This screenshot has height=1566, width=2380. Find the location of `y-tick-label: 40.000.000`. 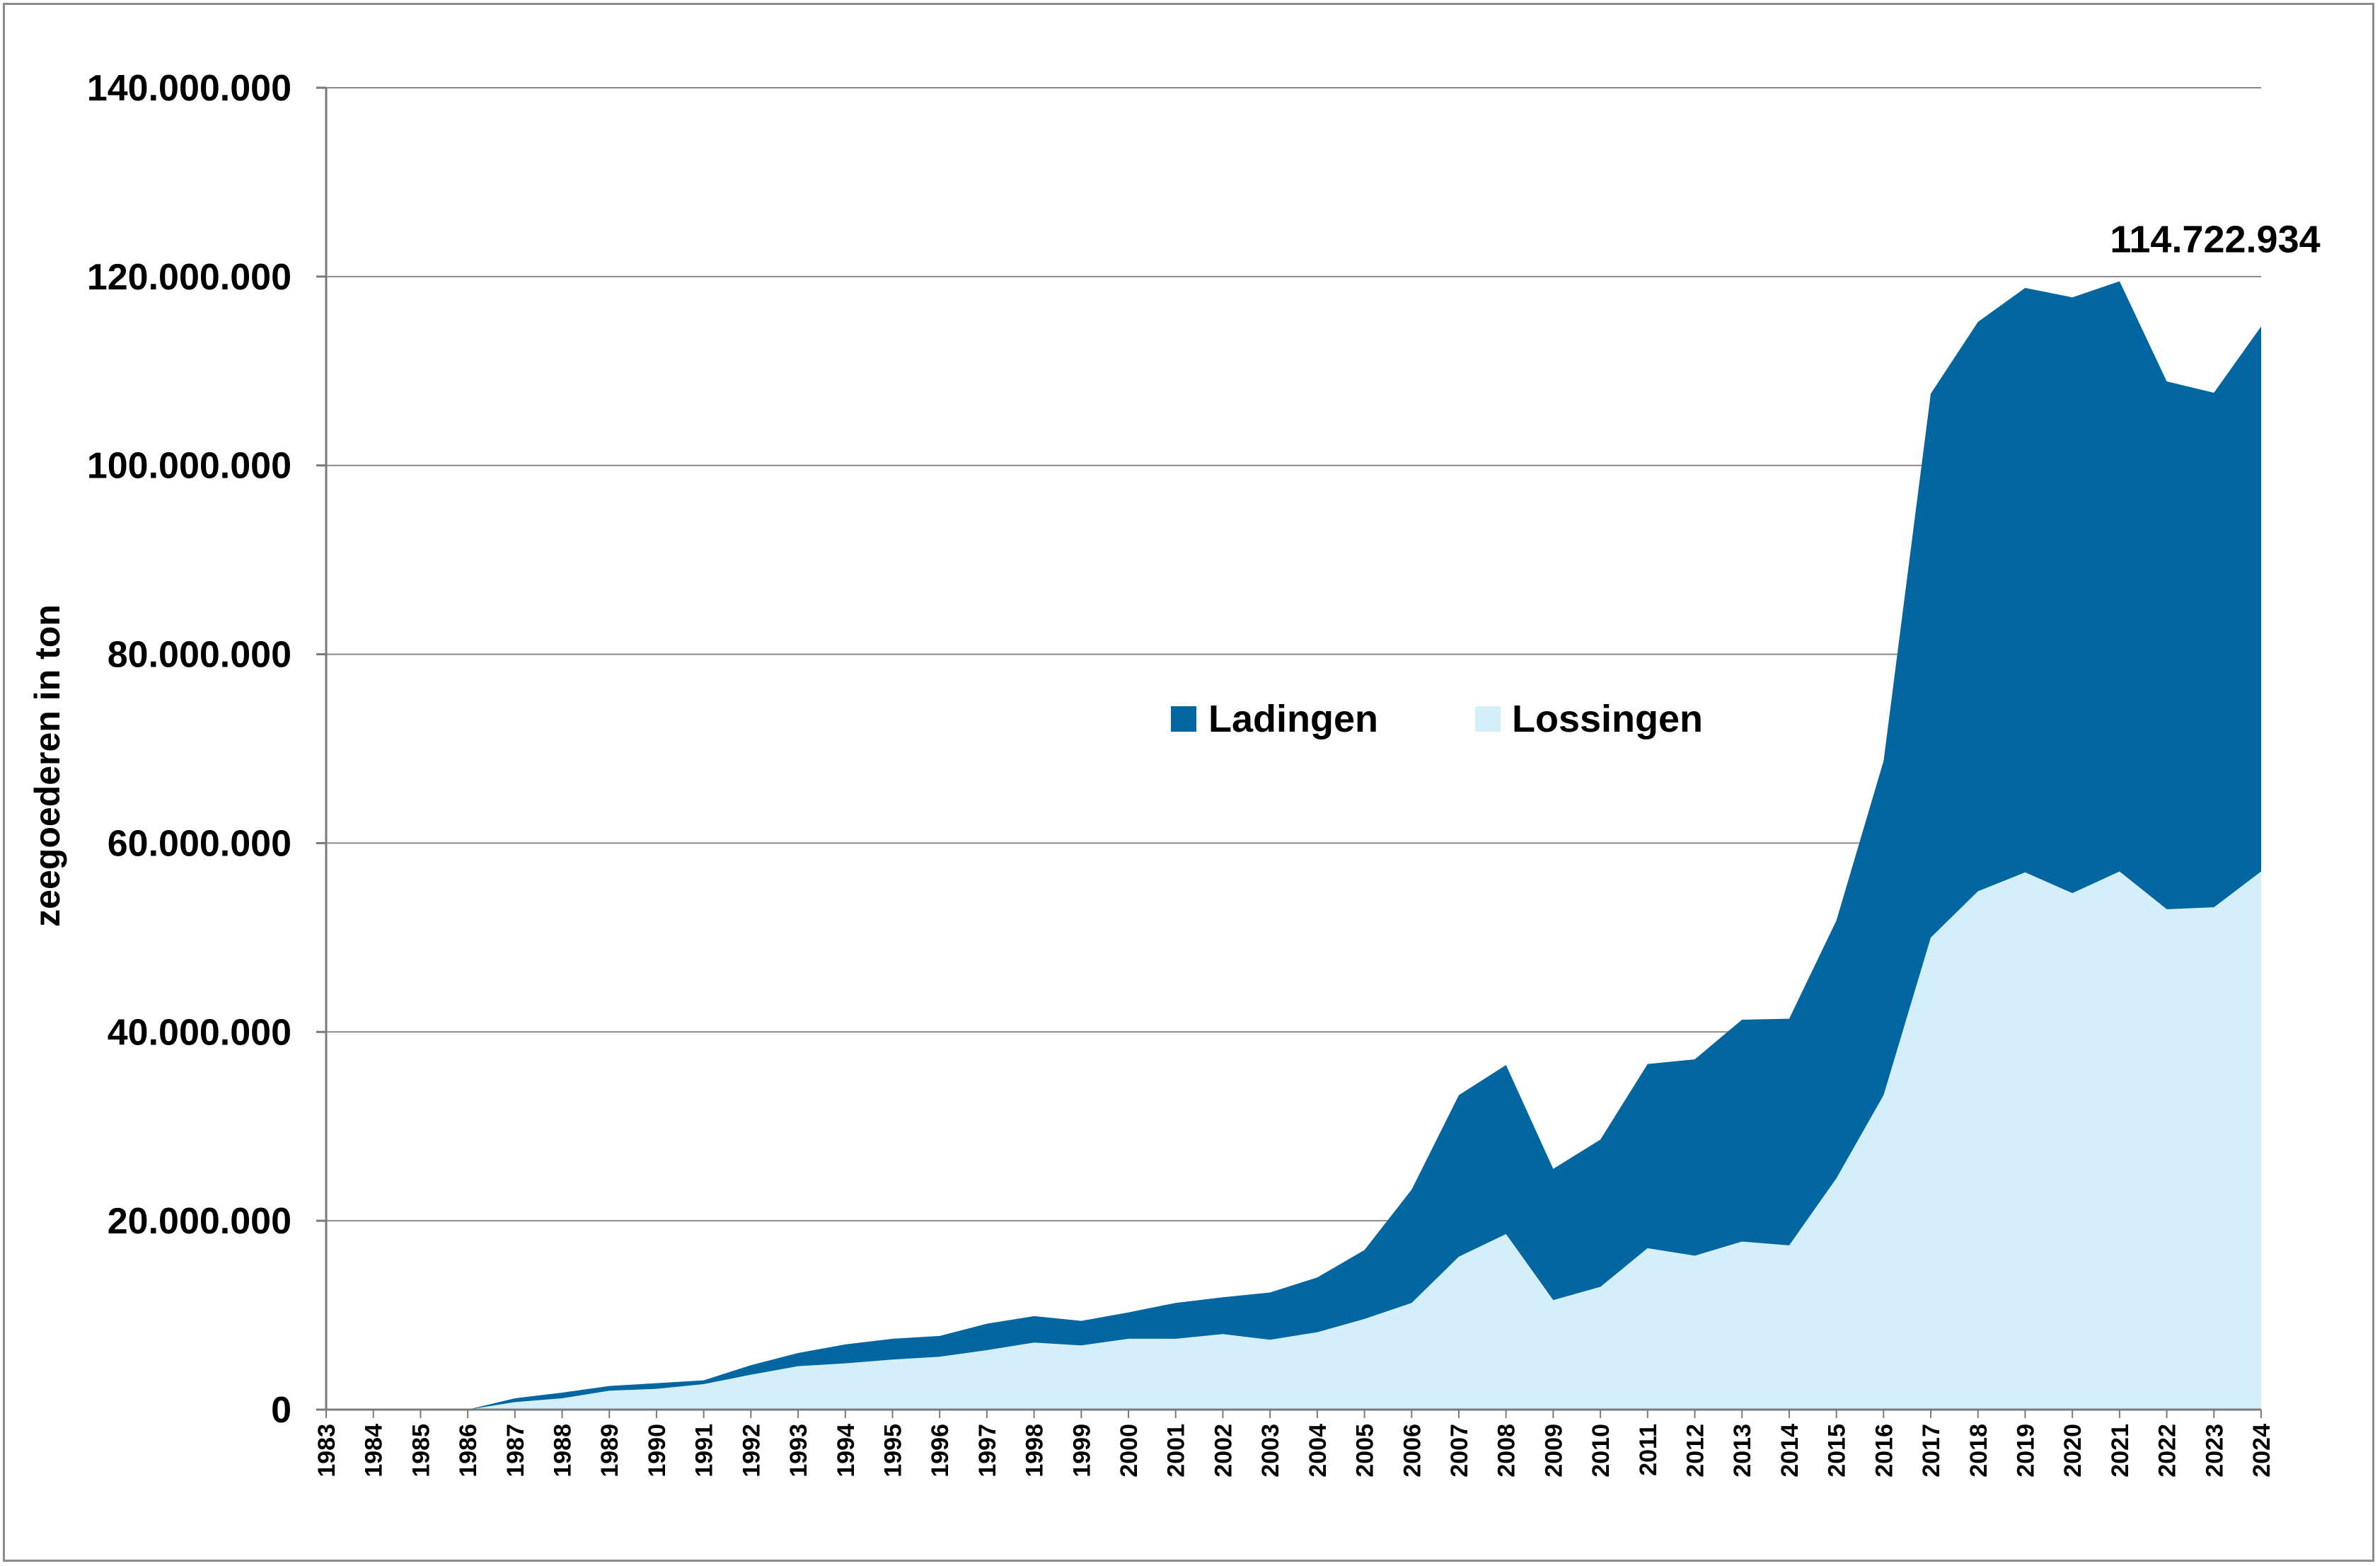

y-tick-label: 40.000.000 is located at coordinates (199, 1032).